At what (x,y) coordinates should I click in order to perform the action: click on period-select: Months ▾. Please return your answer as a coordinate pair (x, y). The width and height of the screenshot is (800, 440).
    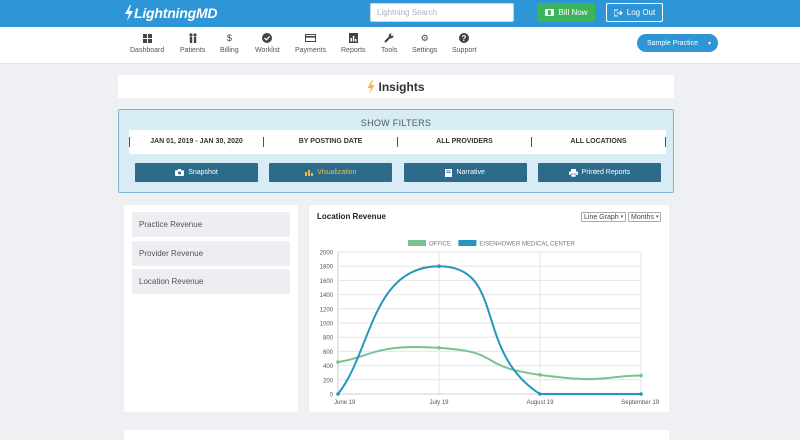
    Looking at the image, I should click on (645, 217).